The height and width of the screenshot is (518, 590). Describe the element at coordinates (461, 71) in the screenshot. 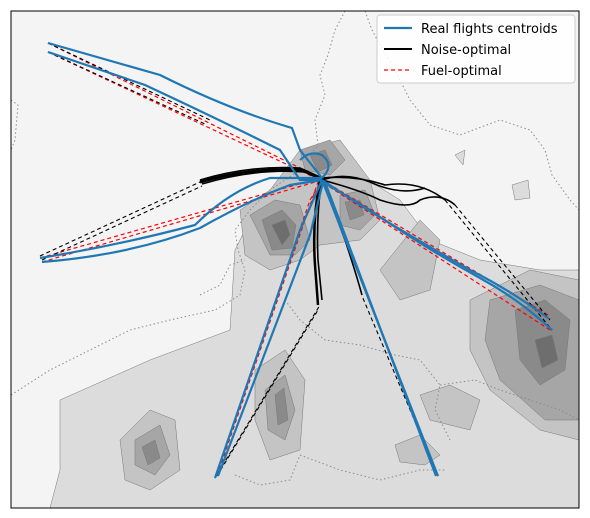

I see `legend-label-fuel-optimal: Fuel-optimal` at that location.